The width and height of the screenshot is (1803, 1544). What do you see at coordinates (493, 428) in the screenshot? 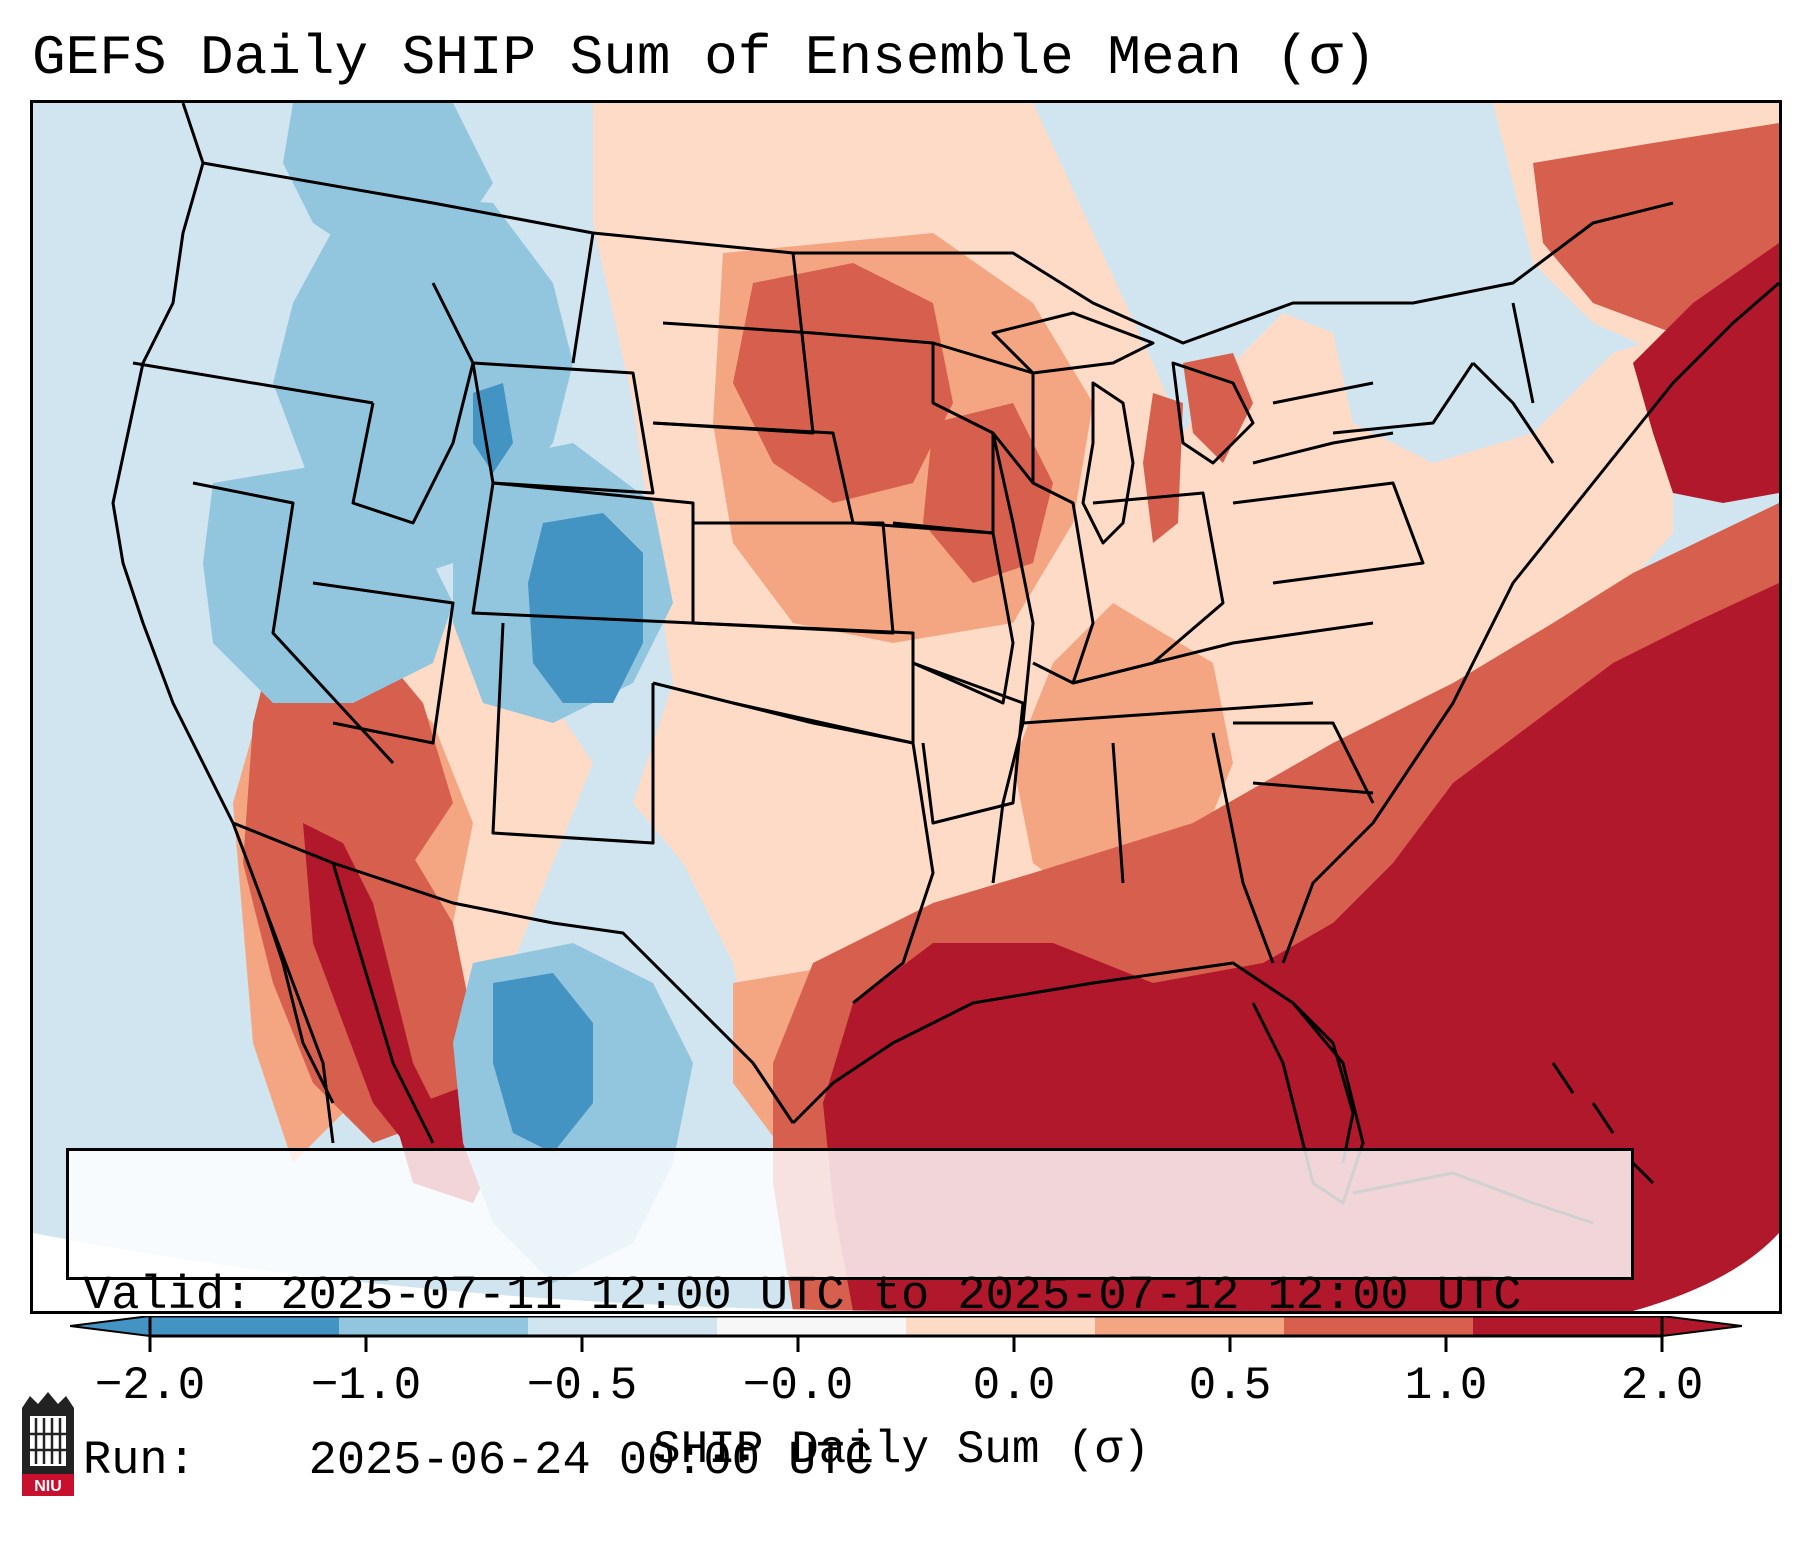
I see `field-strong-negative-yellowstone` at bounding box center [493, 428].